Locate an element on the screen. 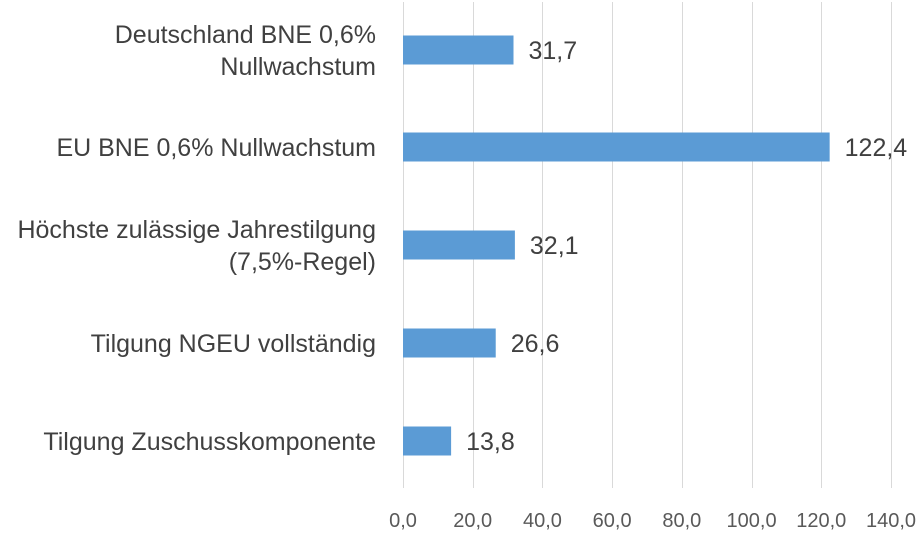  category-label: Höchste zulässige Jahrestilgung is located at coordinates (196, 230).